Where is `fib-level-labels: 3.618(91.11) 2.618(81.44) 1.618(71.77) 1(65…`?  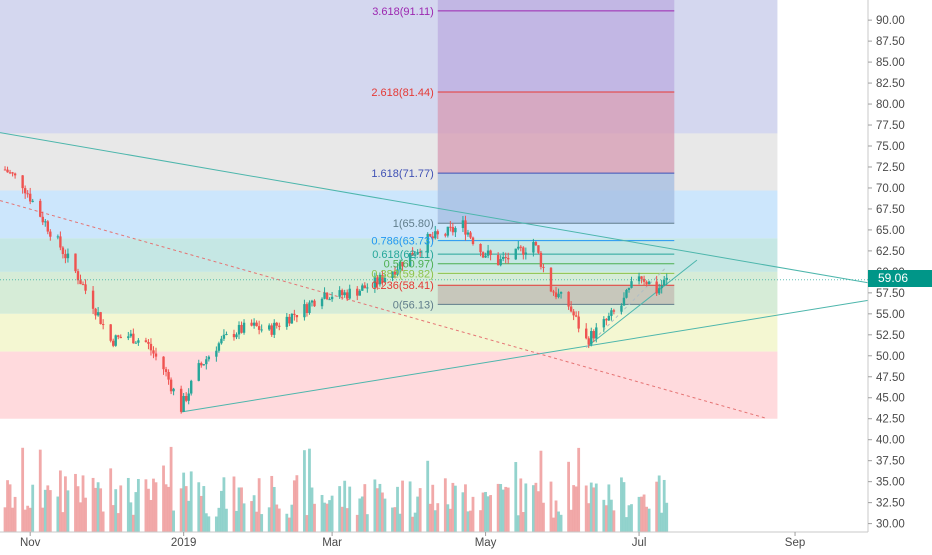
fib-level-labels: 3.618(91.11) 2.618(81.44) 1.618(71.77) 1(65… is located at coordinates (402, 159).